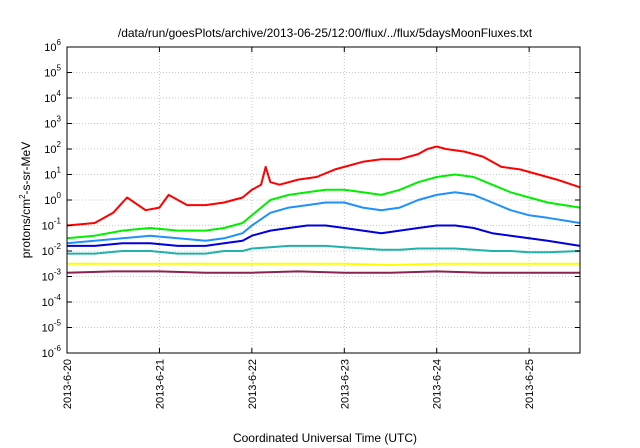  I want to click on y-axis-label: protons/cm2-s-sr-MeV, so click(25, 200).